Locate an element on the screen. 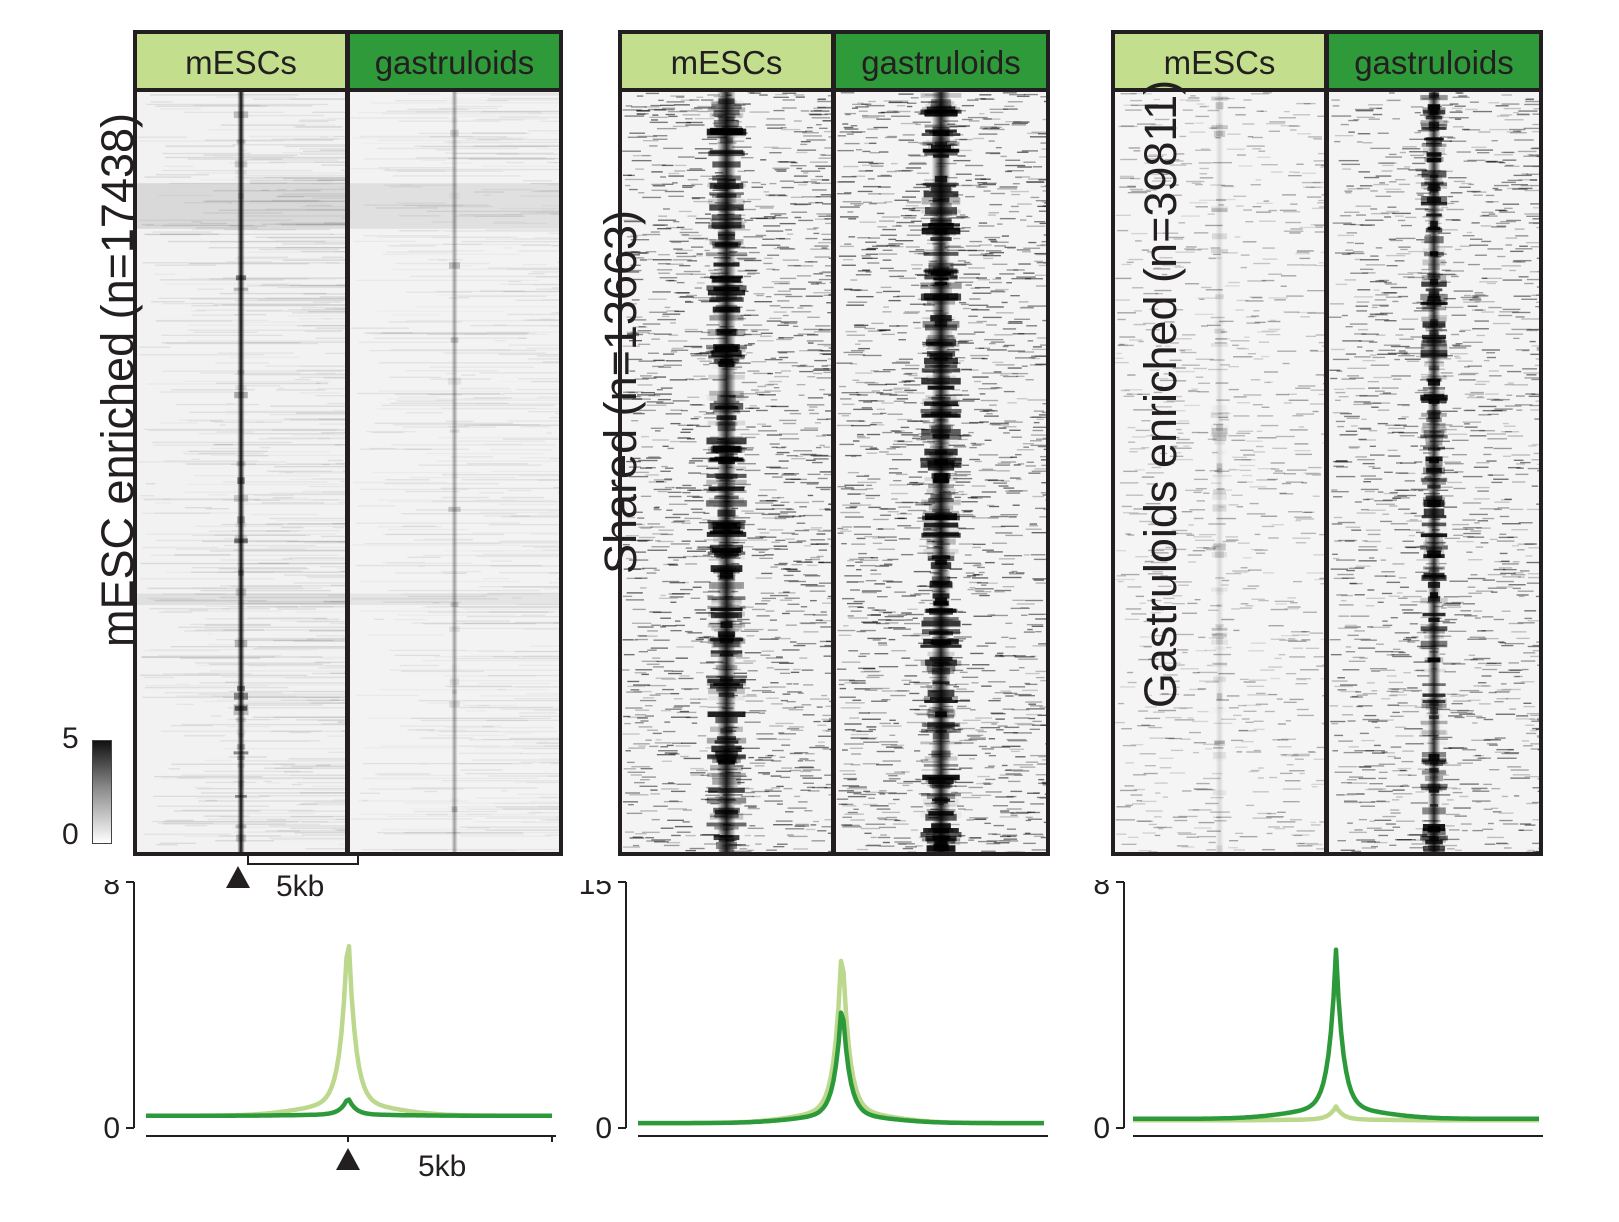 The height and width of the screenshot is (1222, 1619). profile-plot-1: 80 is located at coordinates (329, 1012).